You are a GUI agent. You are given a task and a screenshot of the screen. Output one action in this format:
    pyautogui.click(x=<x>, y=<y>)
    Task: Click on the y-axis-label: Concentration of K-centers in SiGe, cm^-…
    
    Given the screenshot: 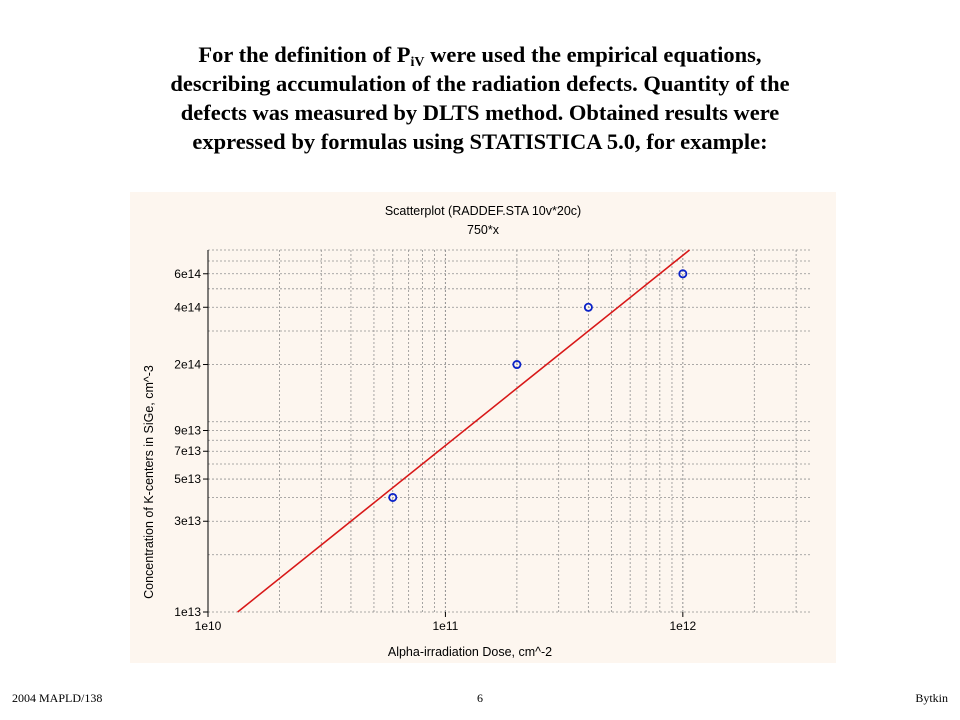 What is the action you would take?
    pyautogui.click(x=149, y=482)
    